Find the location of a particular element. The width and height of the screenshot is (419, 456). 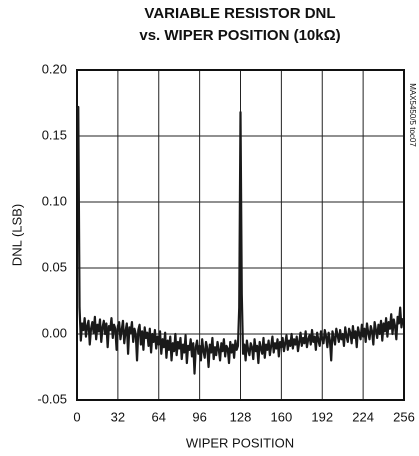

x-tick-label: 0 is located at coordinates (76, 416).